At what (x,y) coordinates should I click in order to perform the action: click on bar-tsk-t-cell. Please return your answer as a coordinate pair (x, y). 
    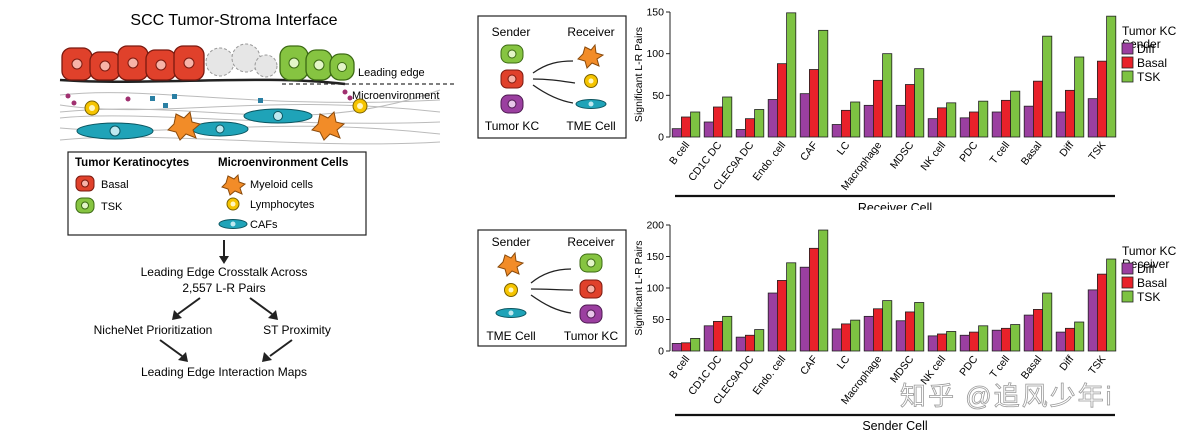
    Looking at the image, I should click on (1015, 338).